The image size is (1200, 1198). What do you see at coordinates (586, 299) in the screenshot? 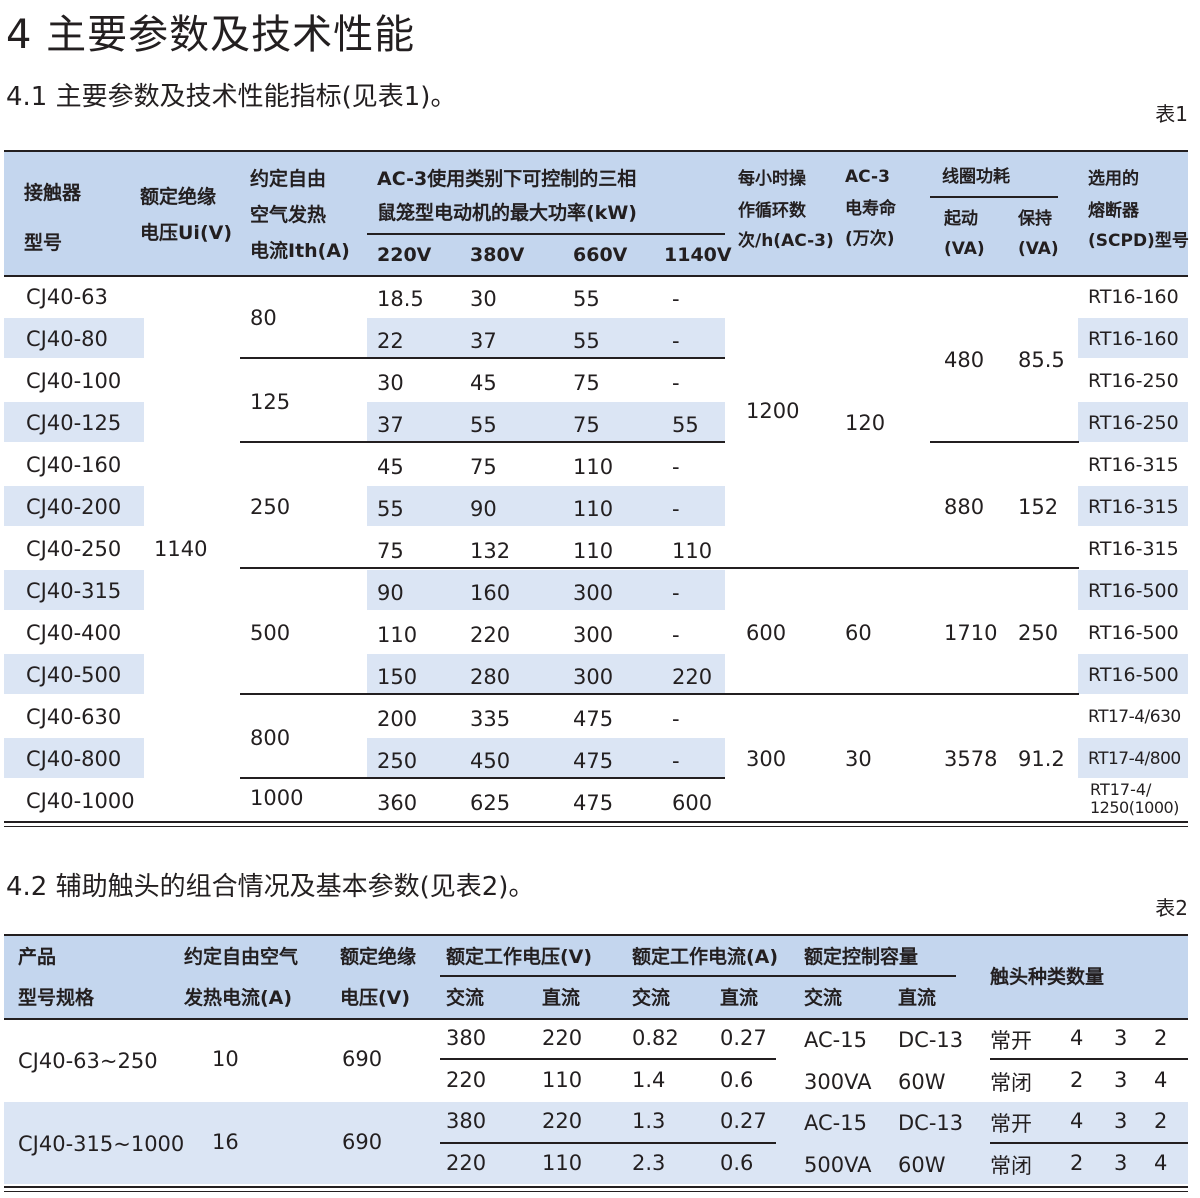
I see `power-cell: 55` at bounding box center [586, 299].